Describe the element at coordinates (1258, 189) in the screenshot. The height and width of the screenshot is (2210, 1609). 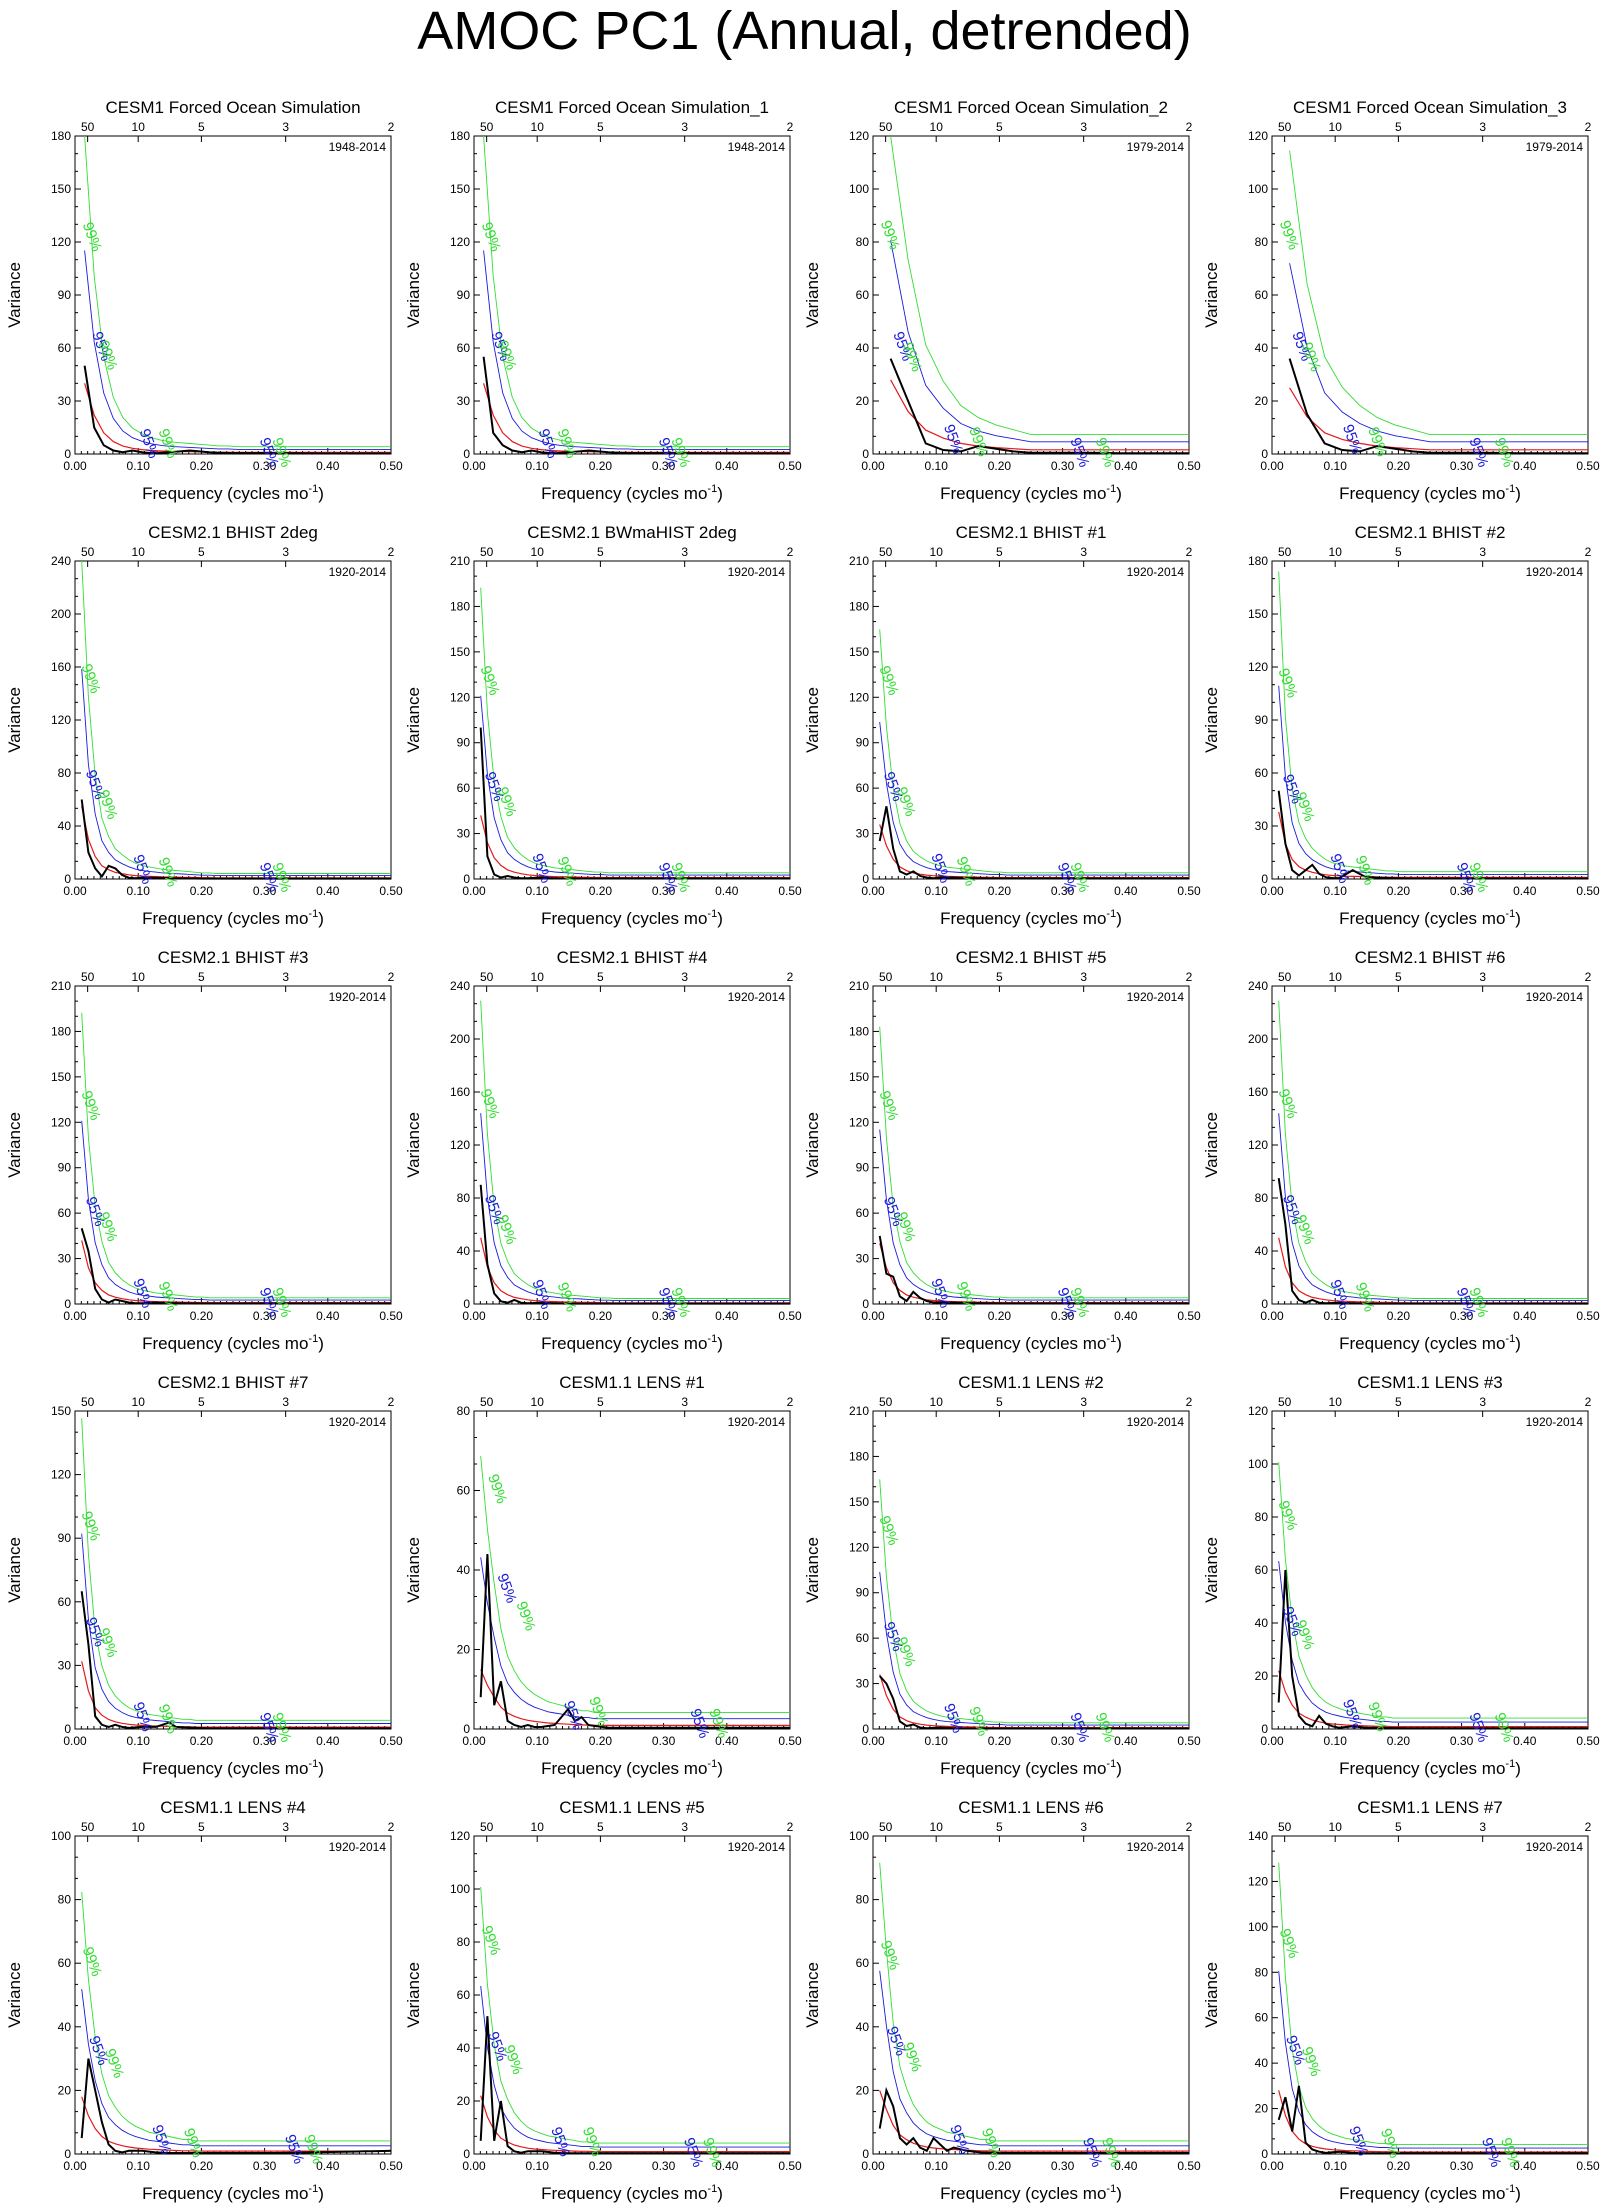
I see `y-tick-label: 100` at that location.